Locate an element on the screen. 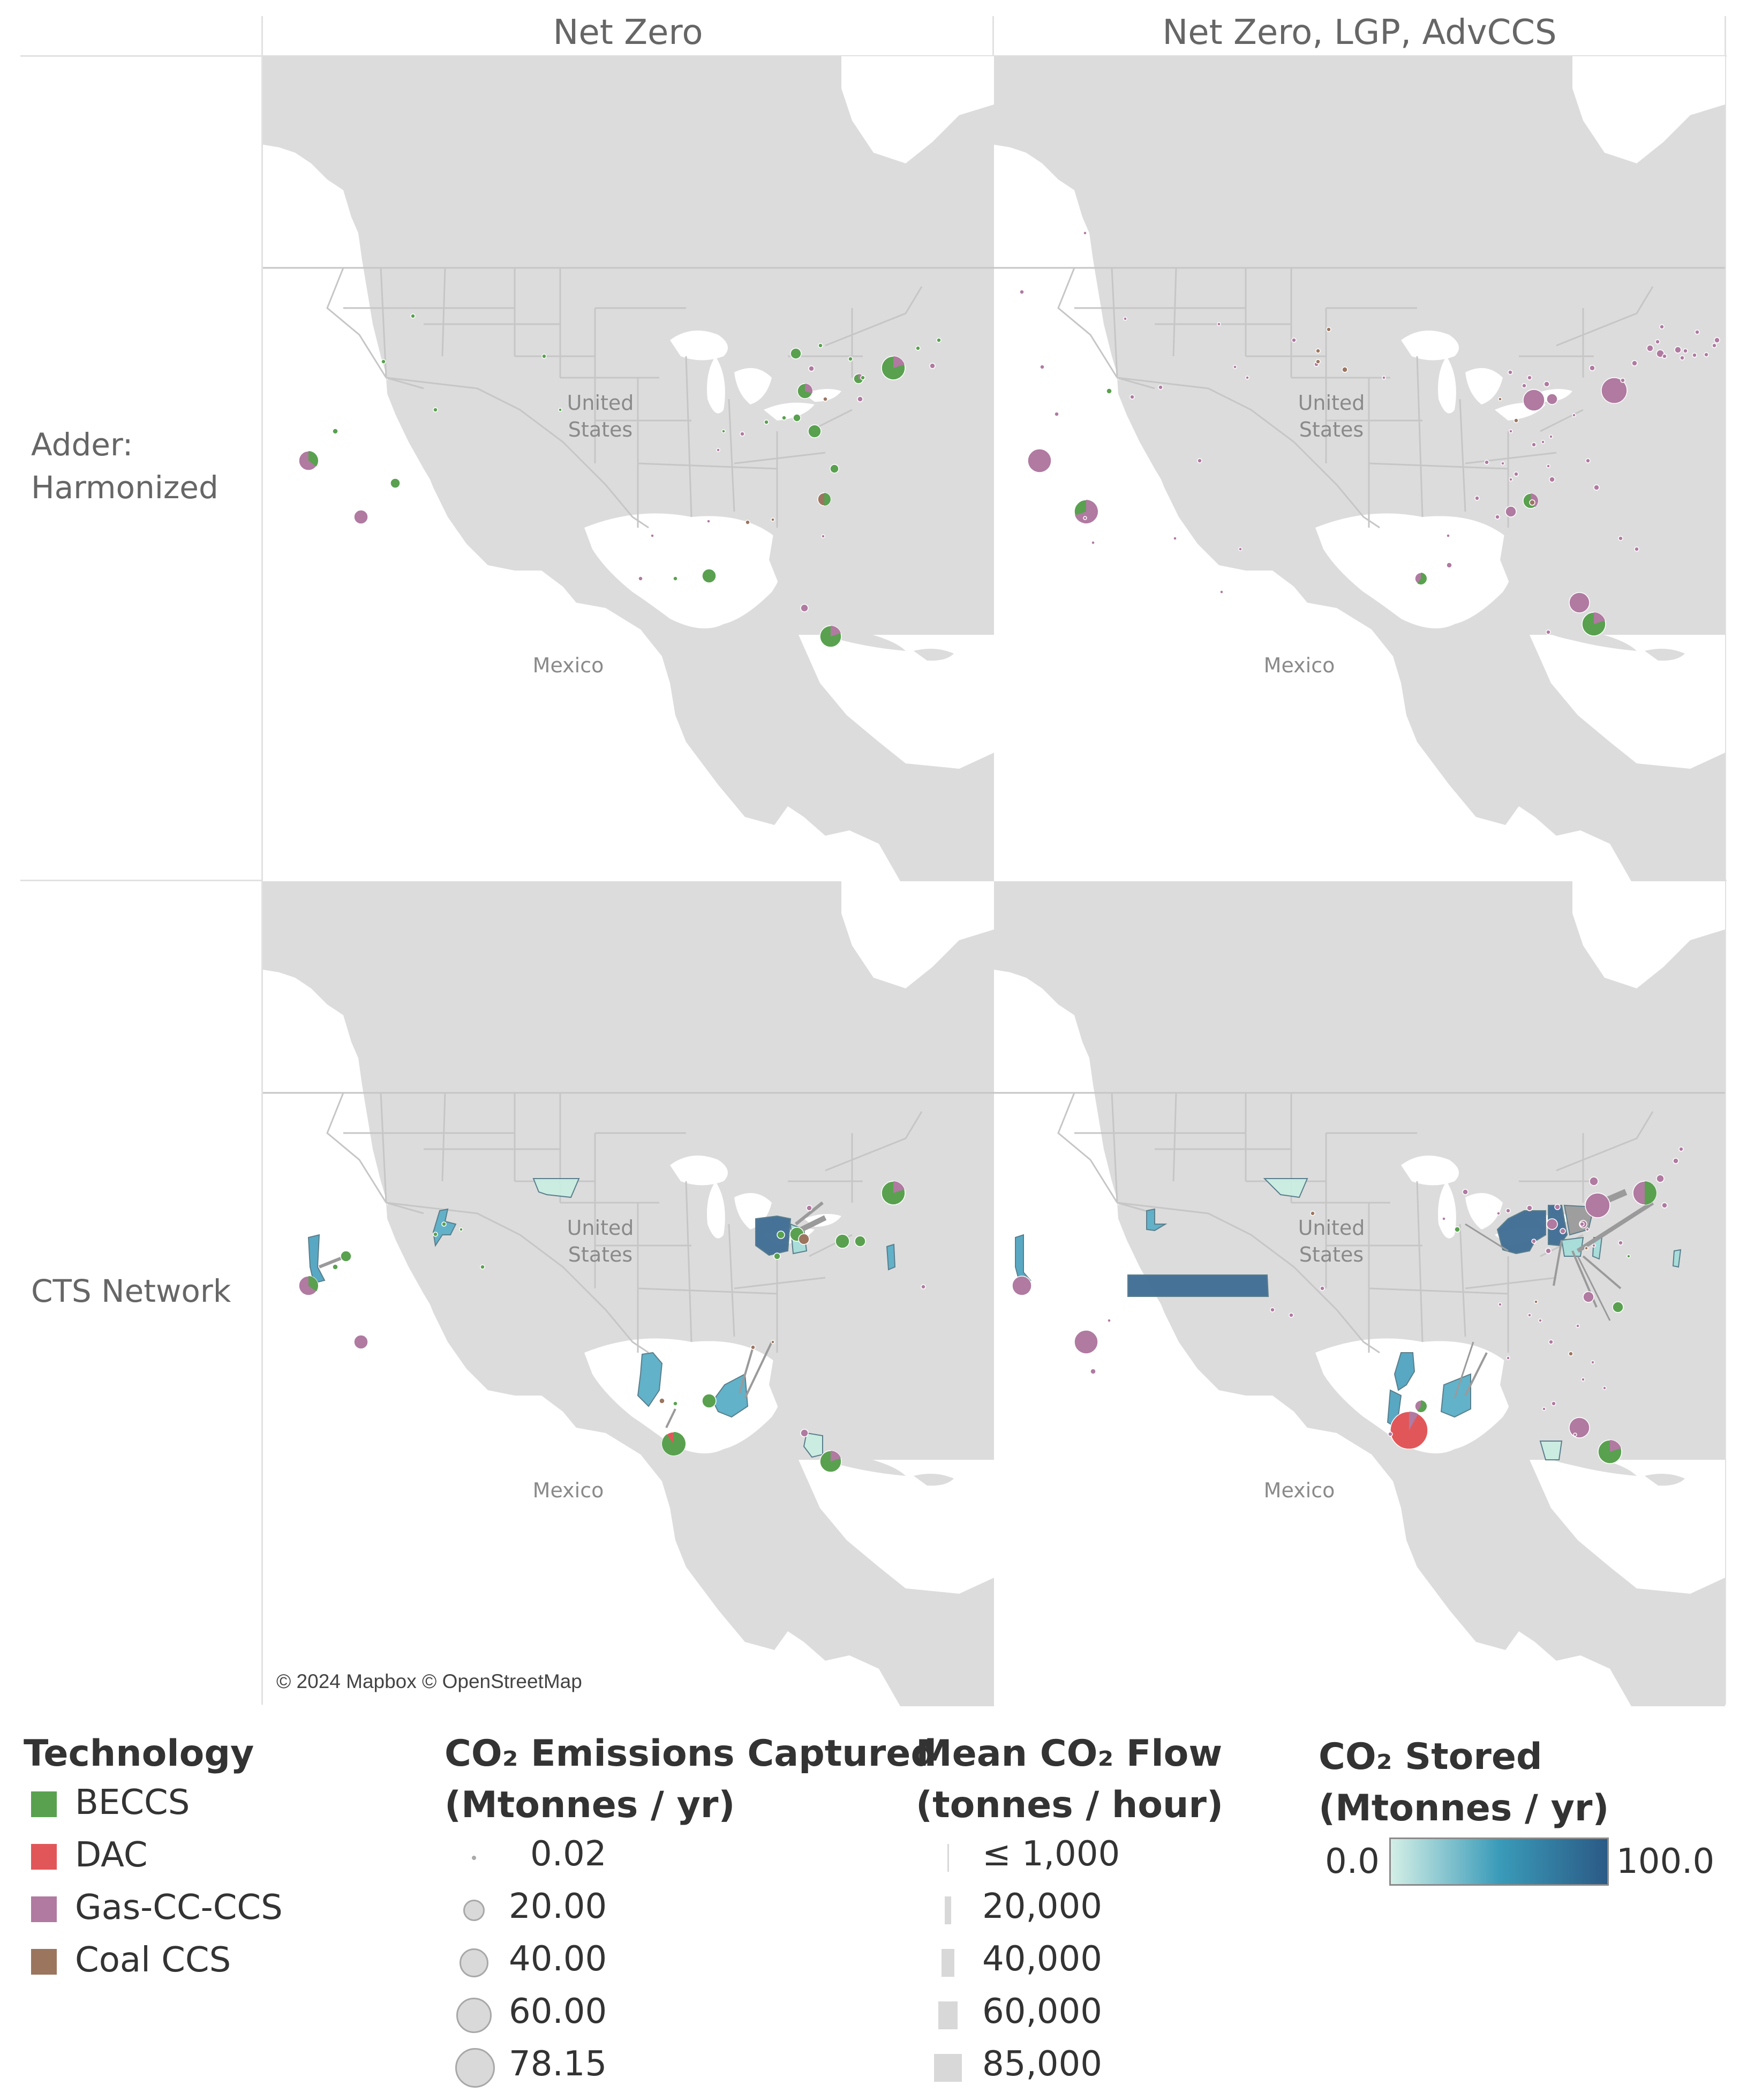  caribbean-sea is located at coordinates (896, 1527).